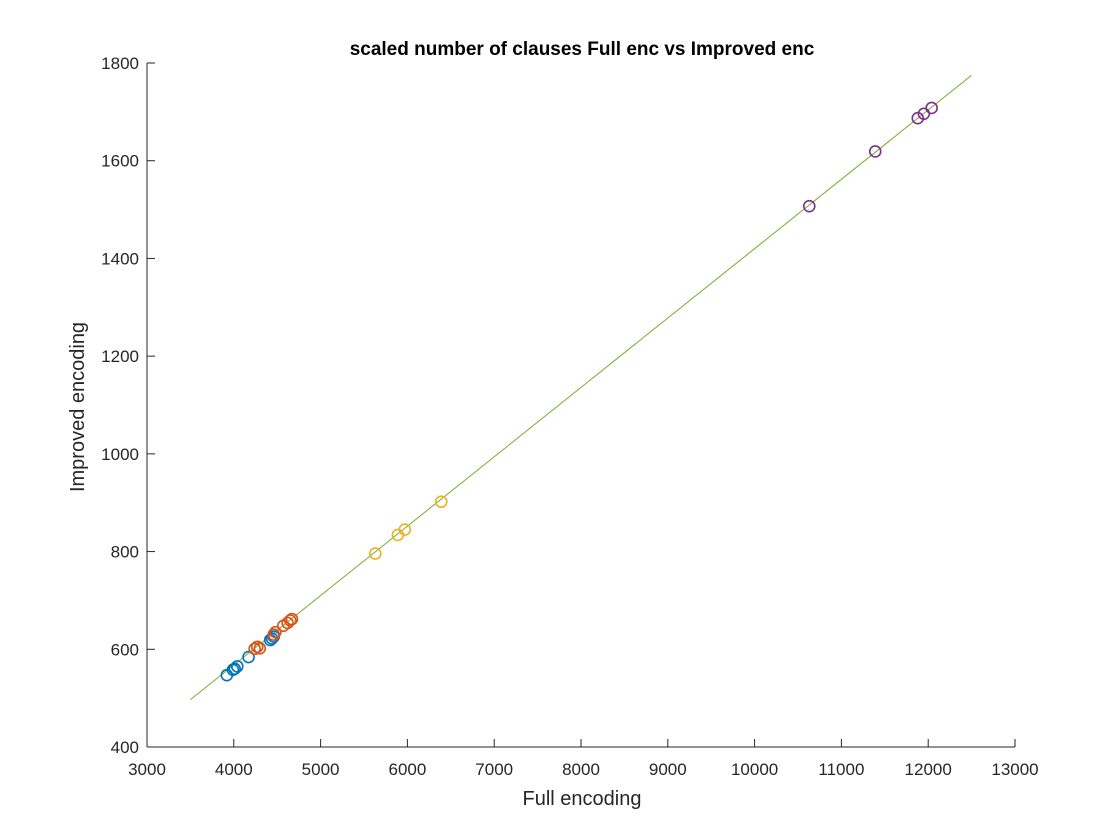 This screenshot has width=1120, height=840. What do you see at coordinates (754, 769) in the screenshot?
I see `x-tick-label: 10000` at bounding box center [754, 769].